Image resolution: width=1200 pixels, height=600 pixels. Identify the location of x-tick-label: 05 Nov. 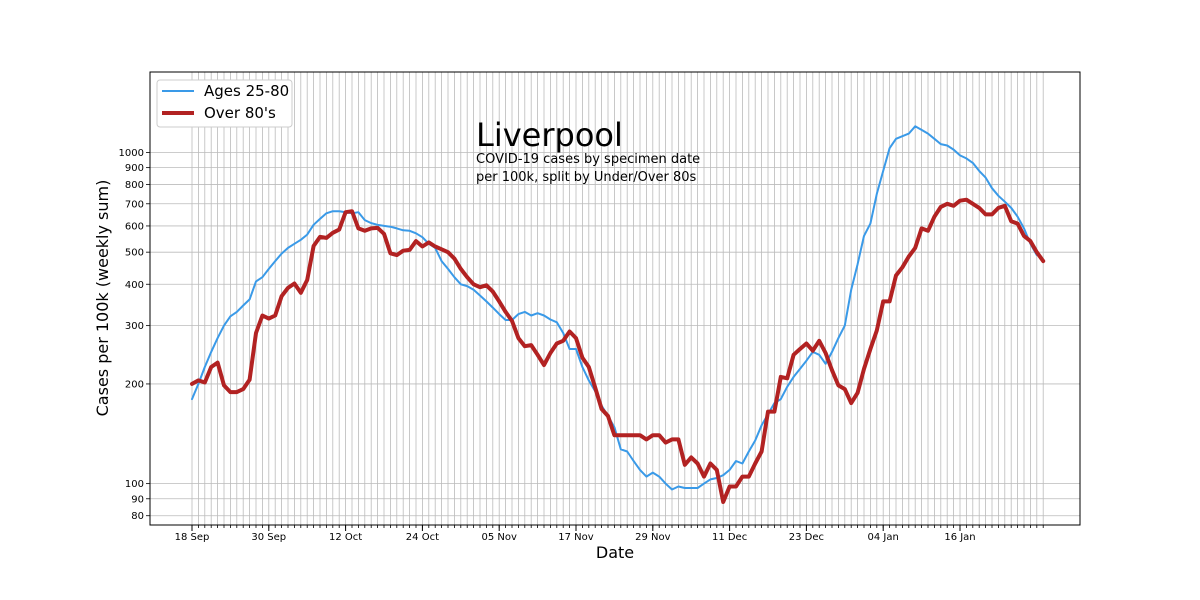
(499, 537).